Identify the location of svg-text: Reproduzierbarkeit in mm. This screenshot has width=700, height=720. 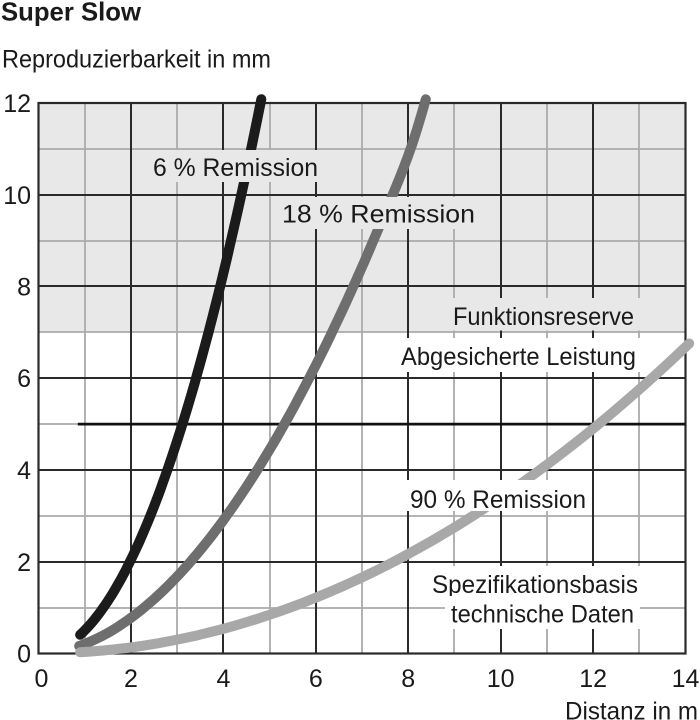
(136, 60).